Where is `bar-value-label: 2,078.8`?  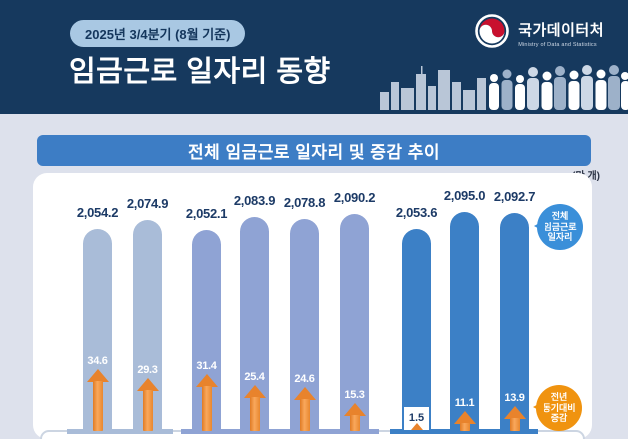
bar-value-label: 2,078.8 is located at coordinates (304, 202).